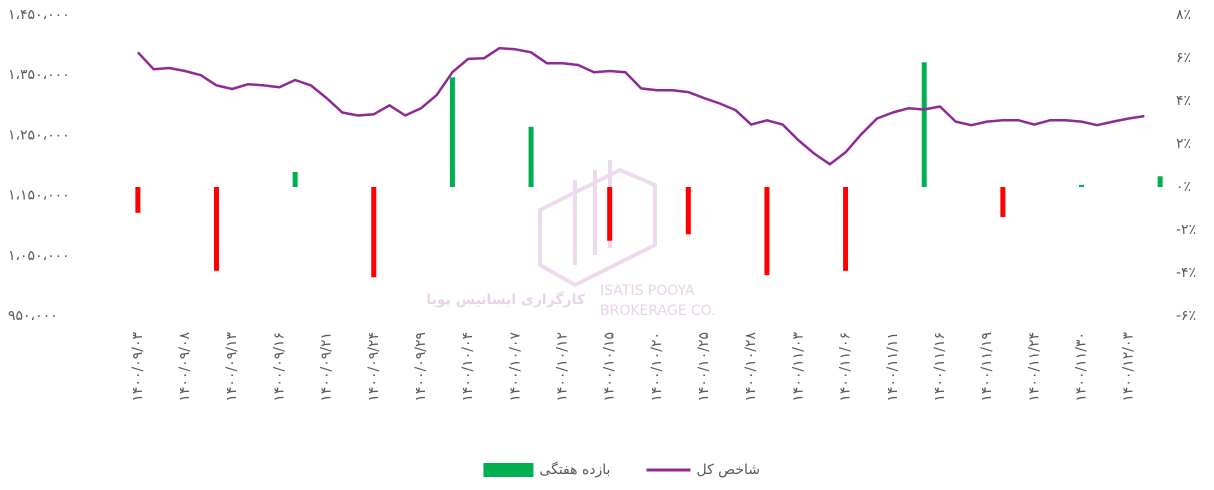 The width and height of the screenshot is (1214, 490). I want to click on x-tick-label: ۱۴۰۰/۱۱/۰۳, so click(798, 367).